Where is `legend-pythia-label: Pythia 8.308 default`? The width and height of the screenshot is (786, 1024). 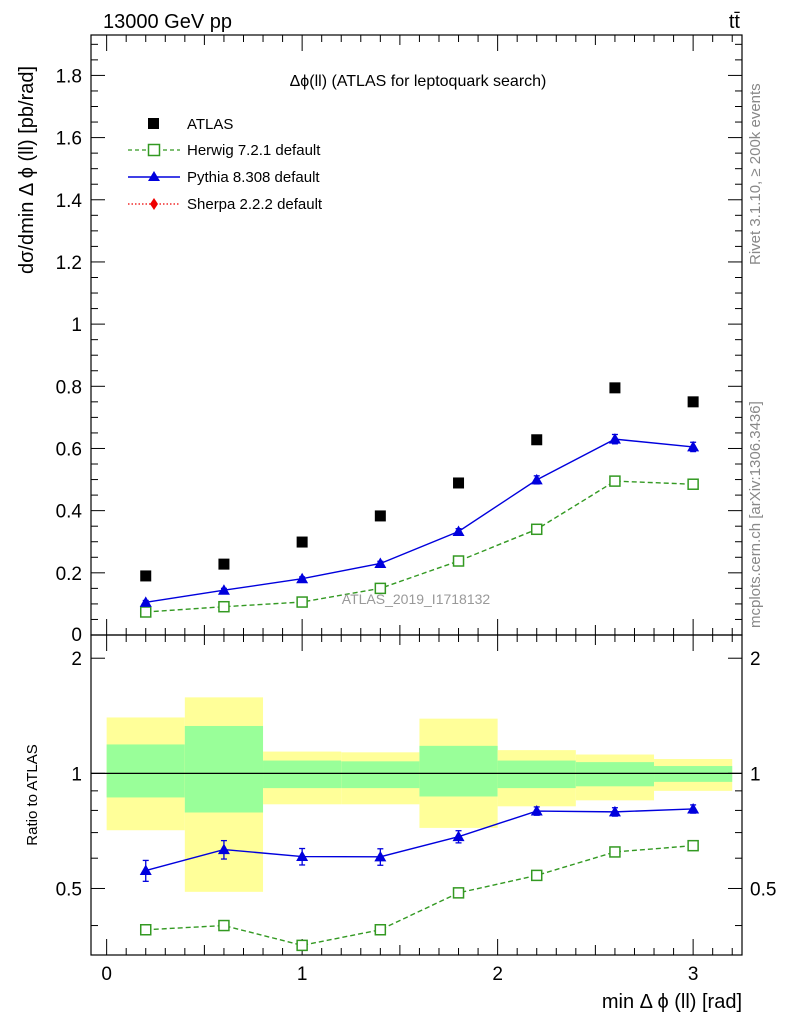
legend-pythia-label: Pythia 8.308 default is located at coordinates (253, 177).